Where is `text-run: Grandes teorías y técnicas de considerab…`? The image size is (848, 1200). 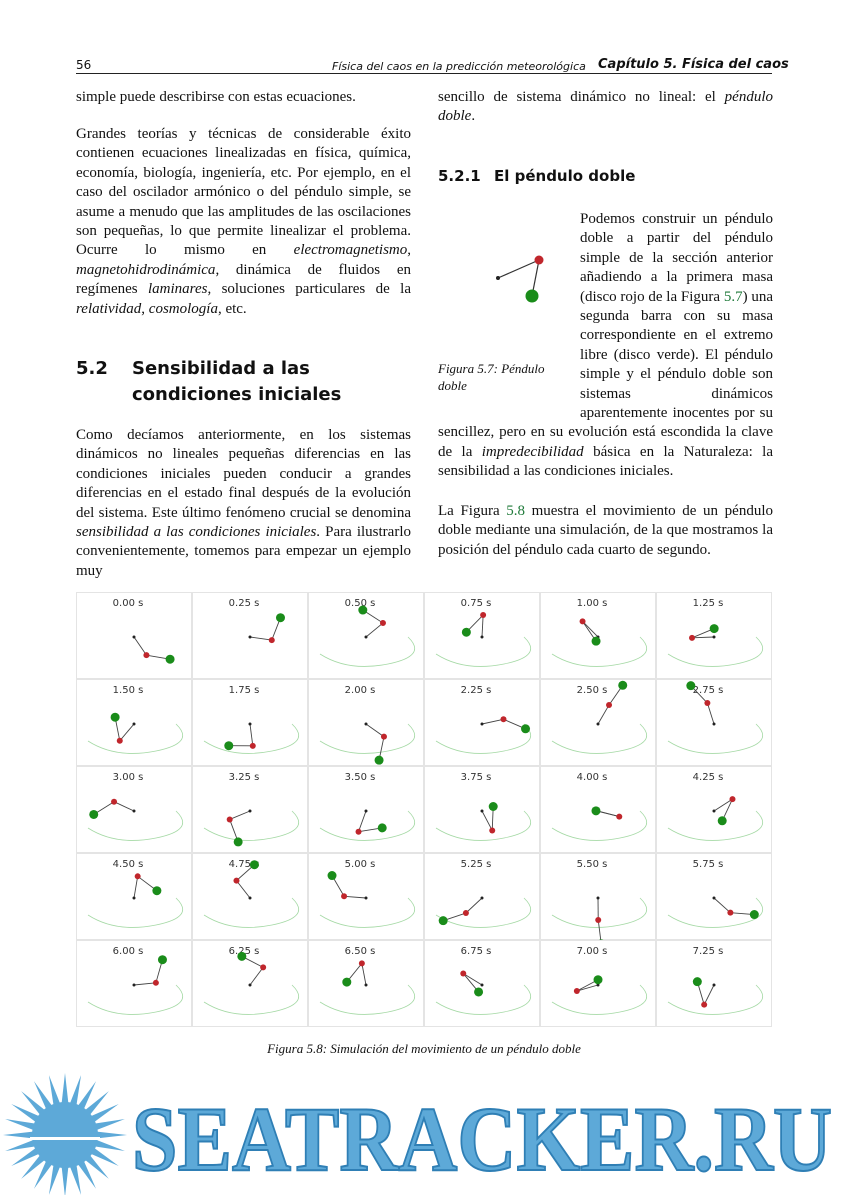
text-run: Grandes teorías y técnicas de considerab… is located at coordinates (243, 192).